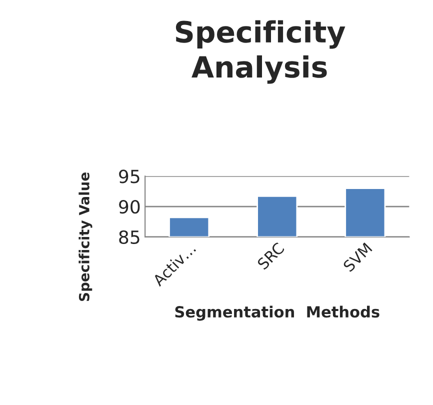 The height and width of the screenshot is (405, 433). I want to click on y-tick-label: 95, so click(129, 177).